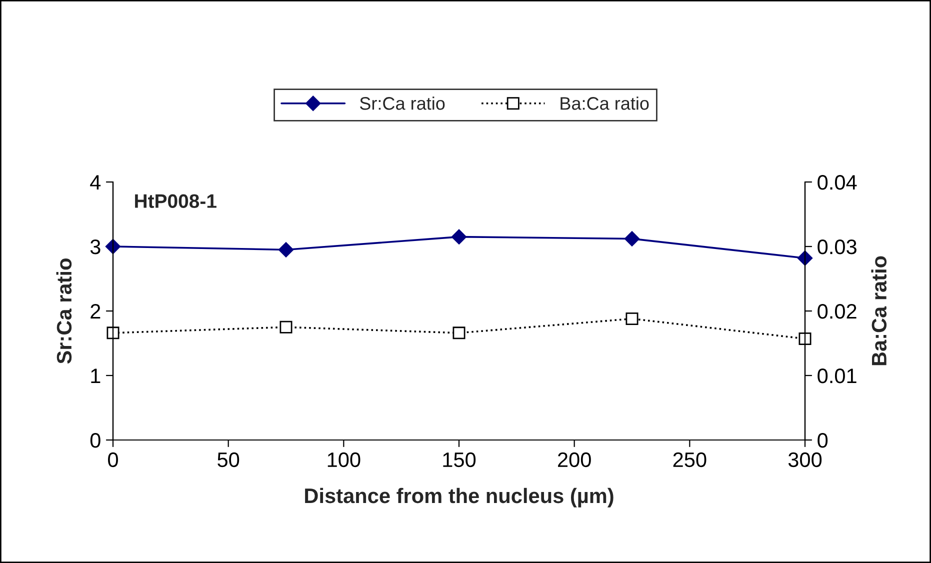 The width and height of the screenshot is (931, 563). Describe the element at coordinates (459, 498) in the screenshot. I see `x-axis-title: Distance from the nucleus (µm)` at that location.